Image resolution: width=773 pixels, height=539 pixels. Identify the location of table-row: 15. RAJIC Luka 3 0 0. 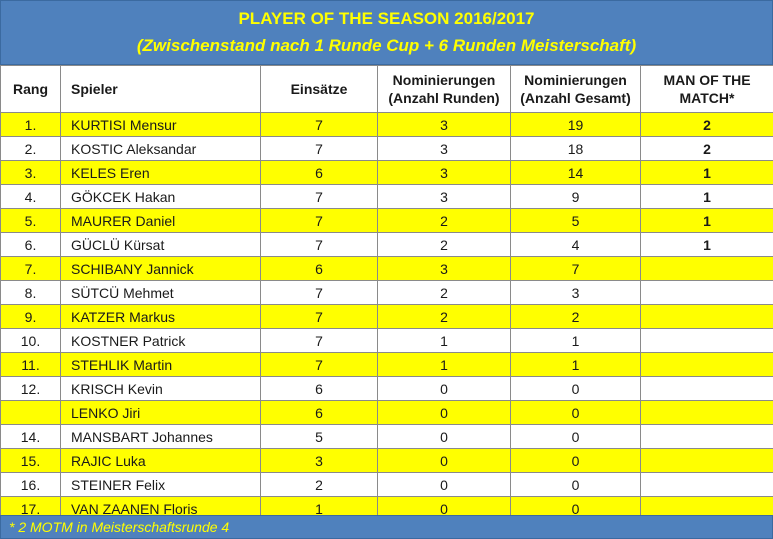
(386, 460).